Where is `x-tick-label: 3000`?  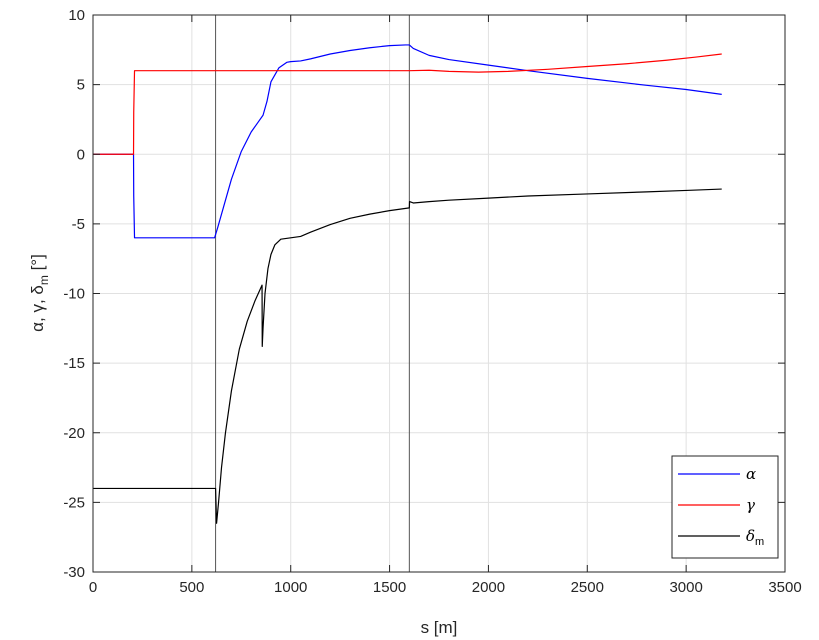 x-tick-label: 3000 is located at coordinates (685, 587).